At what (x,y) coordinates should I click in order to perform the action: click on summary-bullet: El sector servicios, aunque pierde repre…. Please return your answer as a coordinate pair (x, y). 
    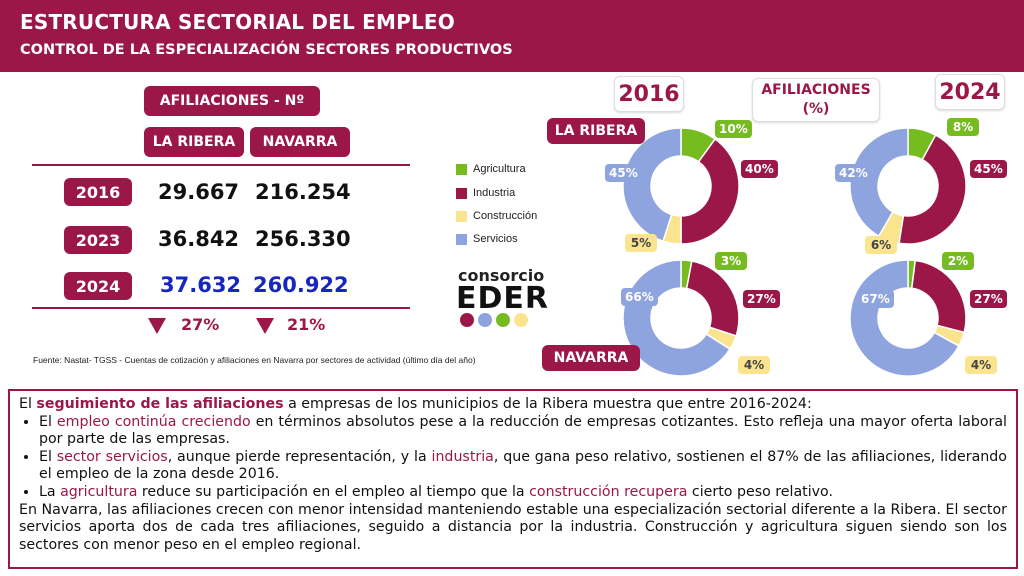
    Looking at the image, I should click on (523, 466).